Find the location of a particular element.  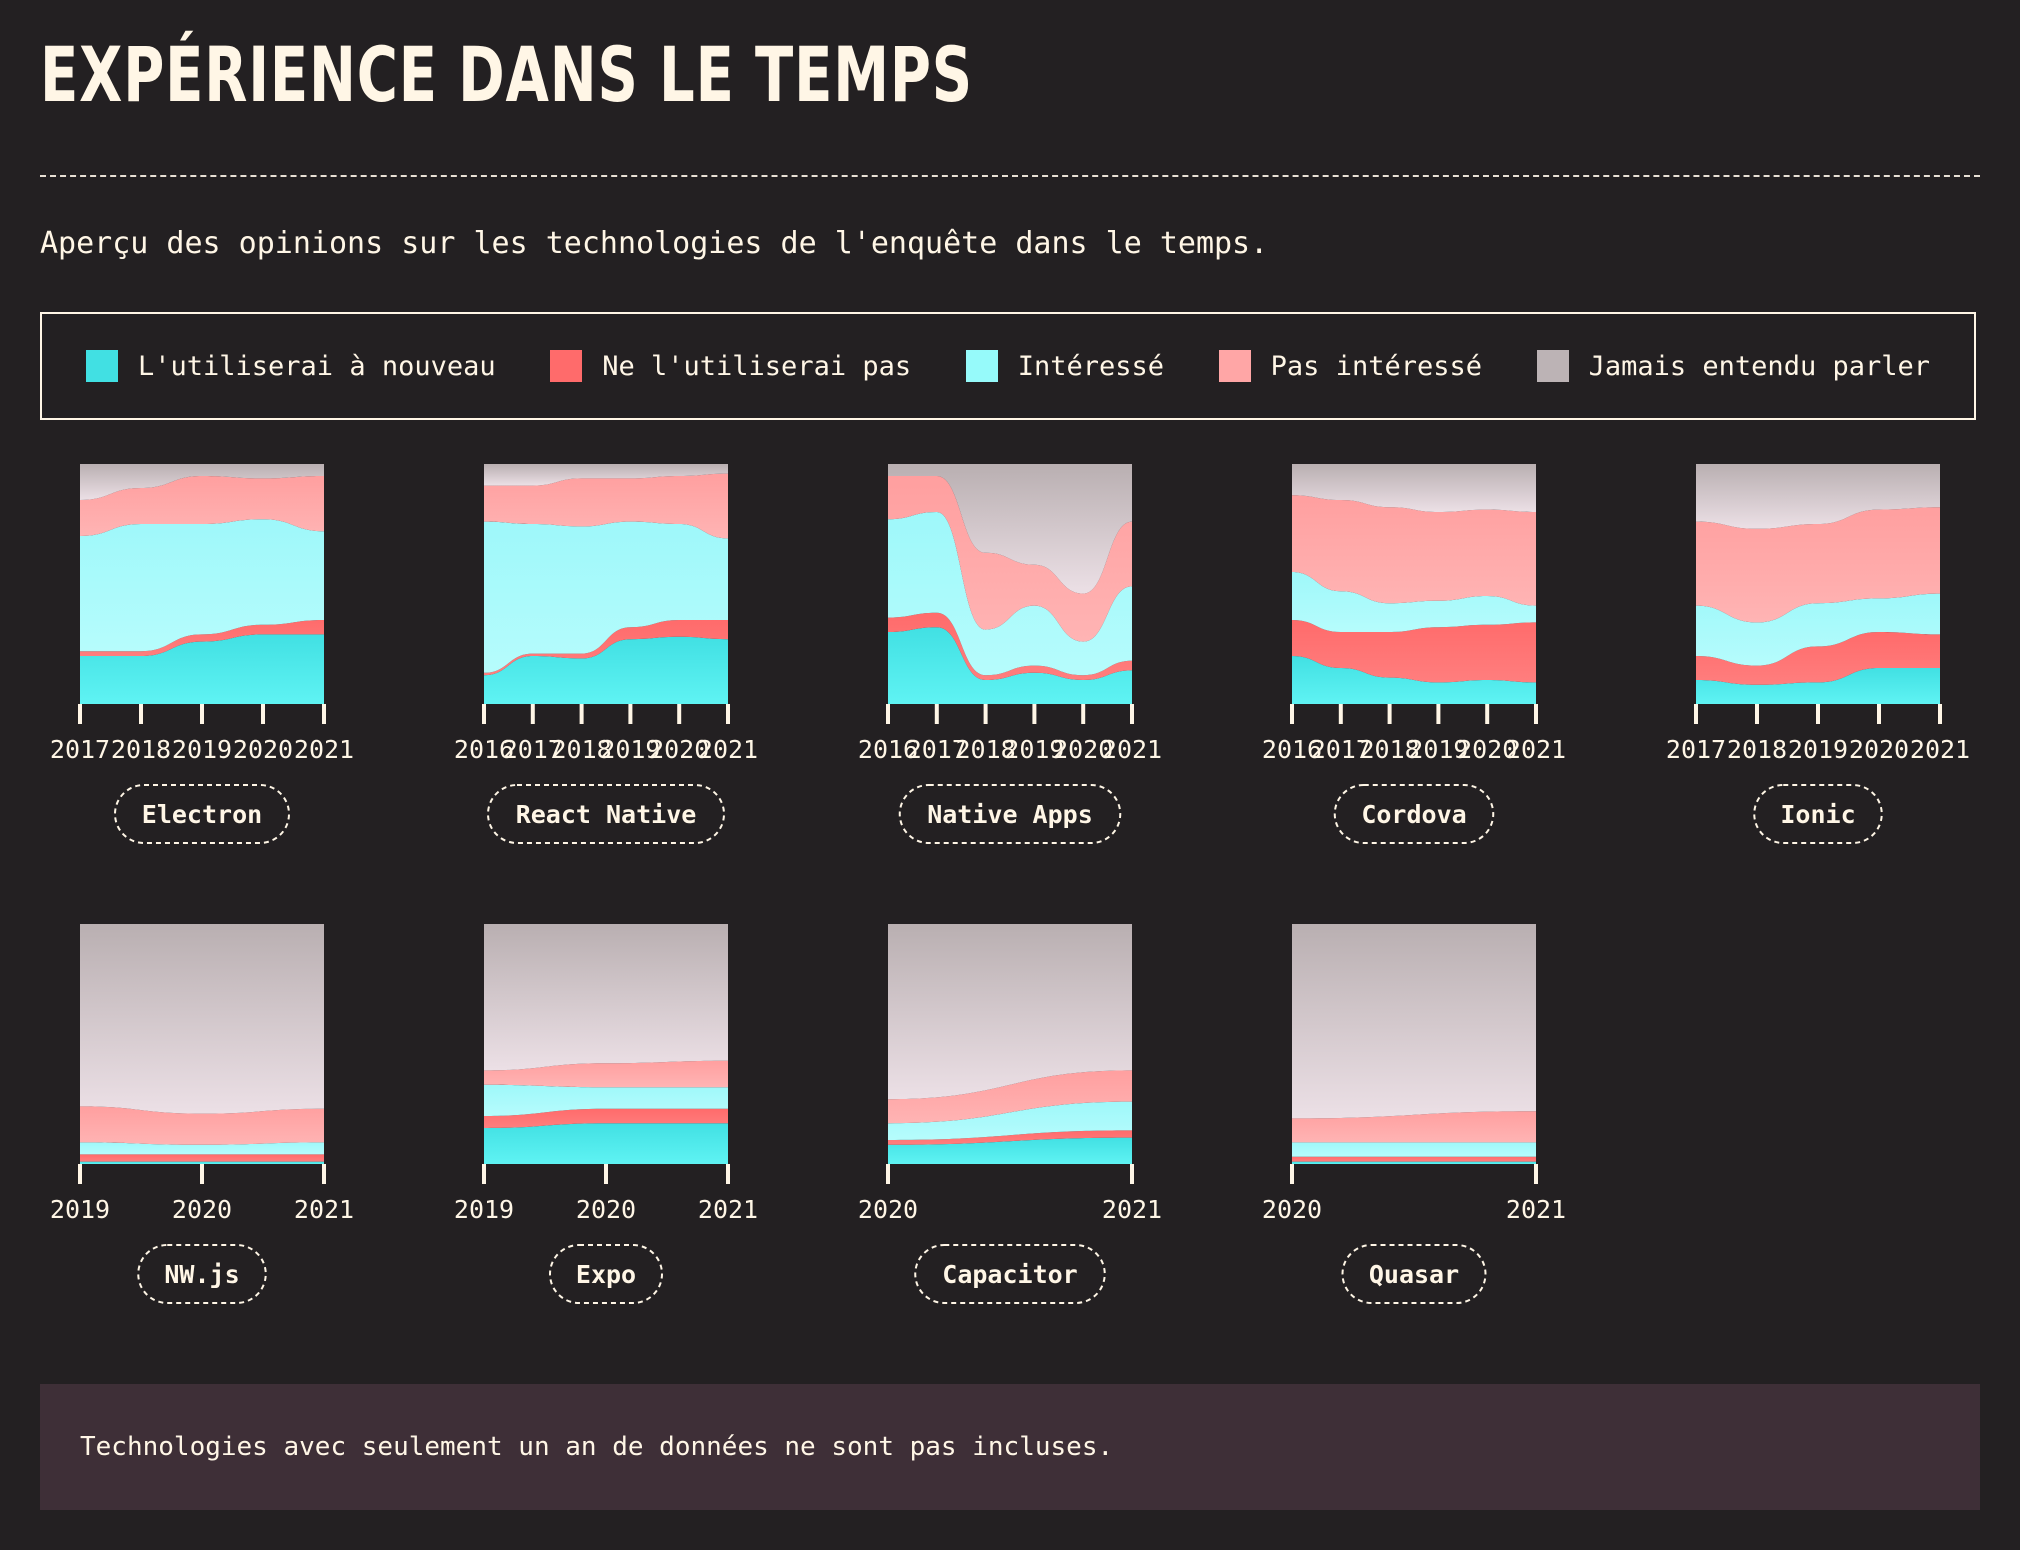

chart-name-label: Expo is located at coordinates (606, 1274).